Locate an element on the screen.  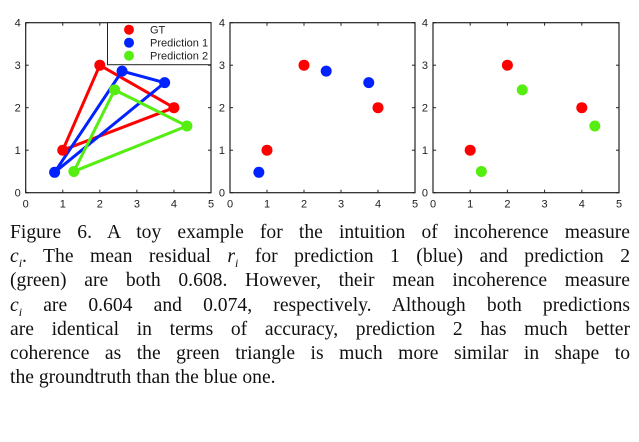
var-r: r is located at coordinates (231, 257).